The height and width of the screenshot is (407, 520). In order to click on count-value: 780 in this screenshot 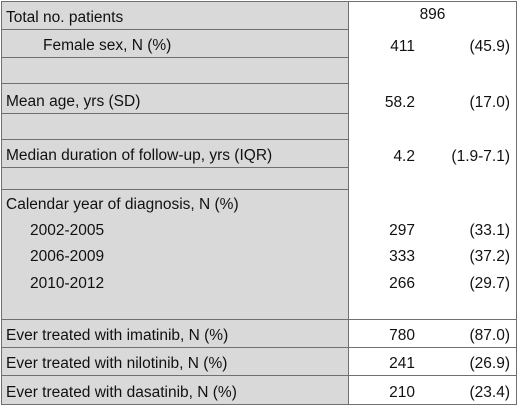, I will do `click(402, 335)`.